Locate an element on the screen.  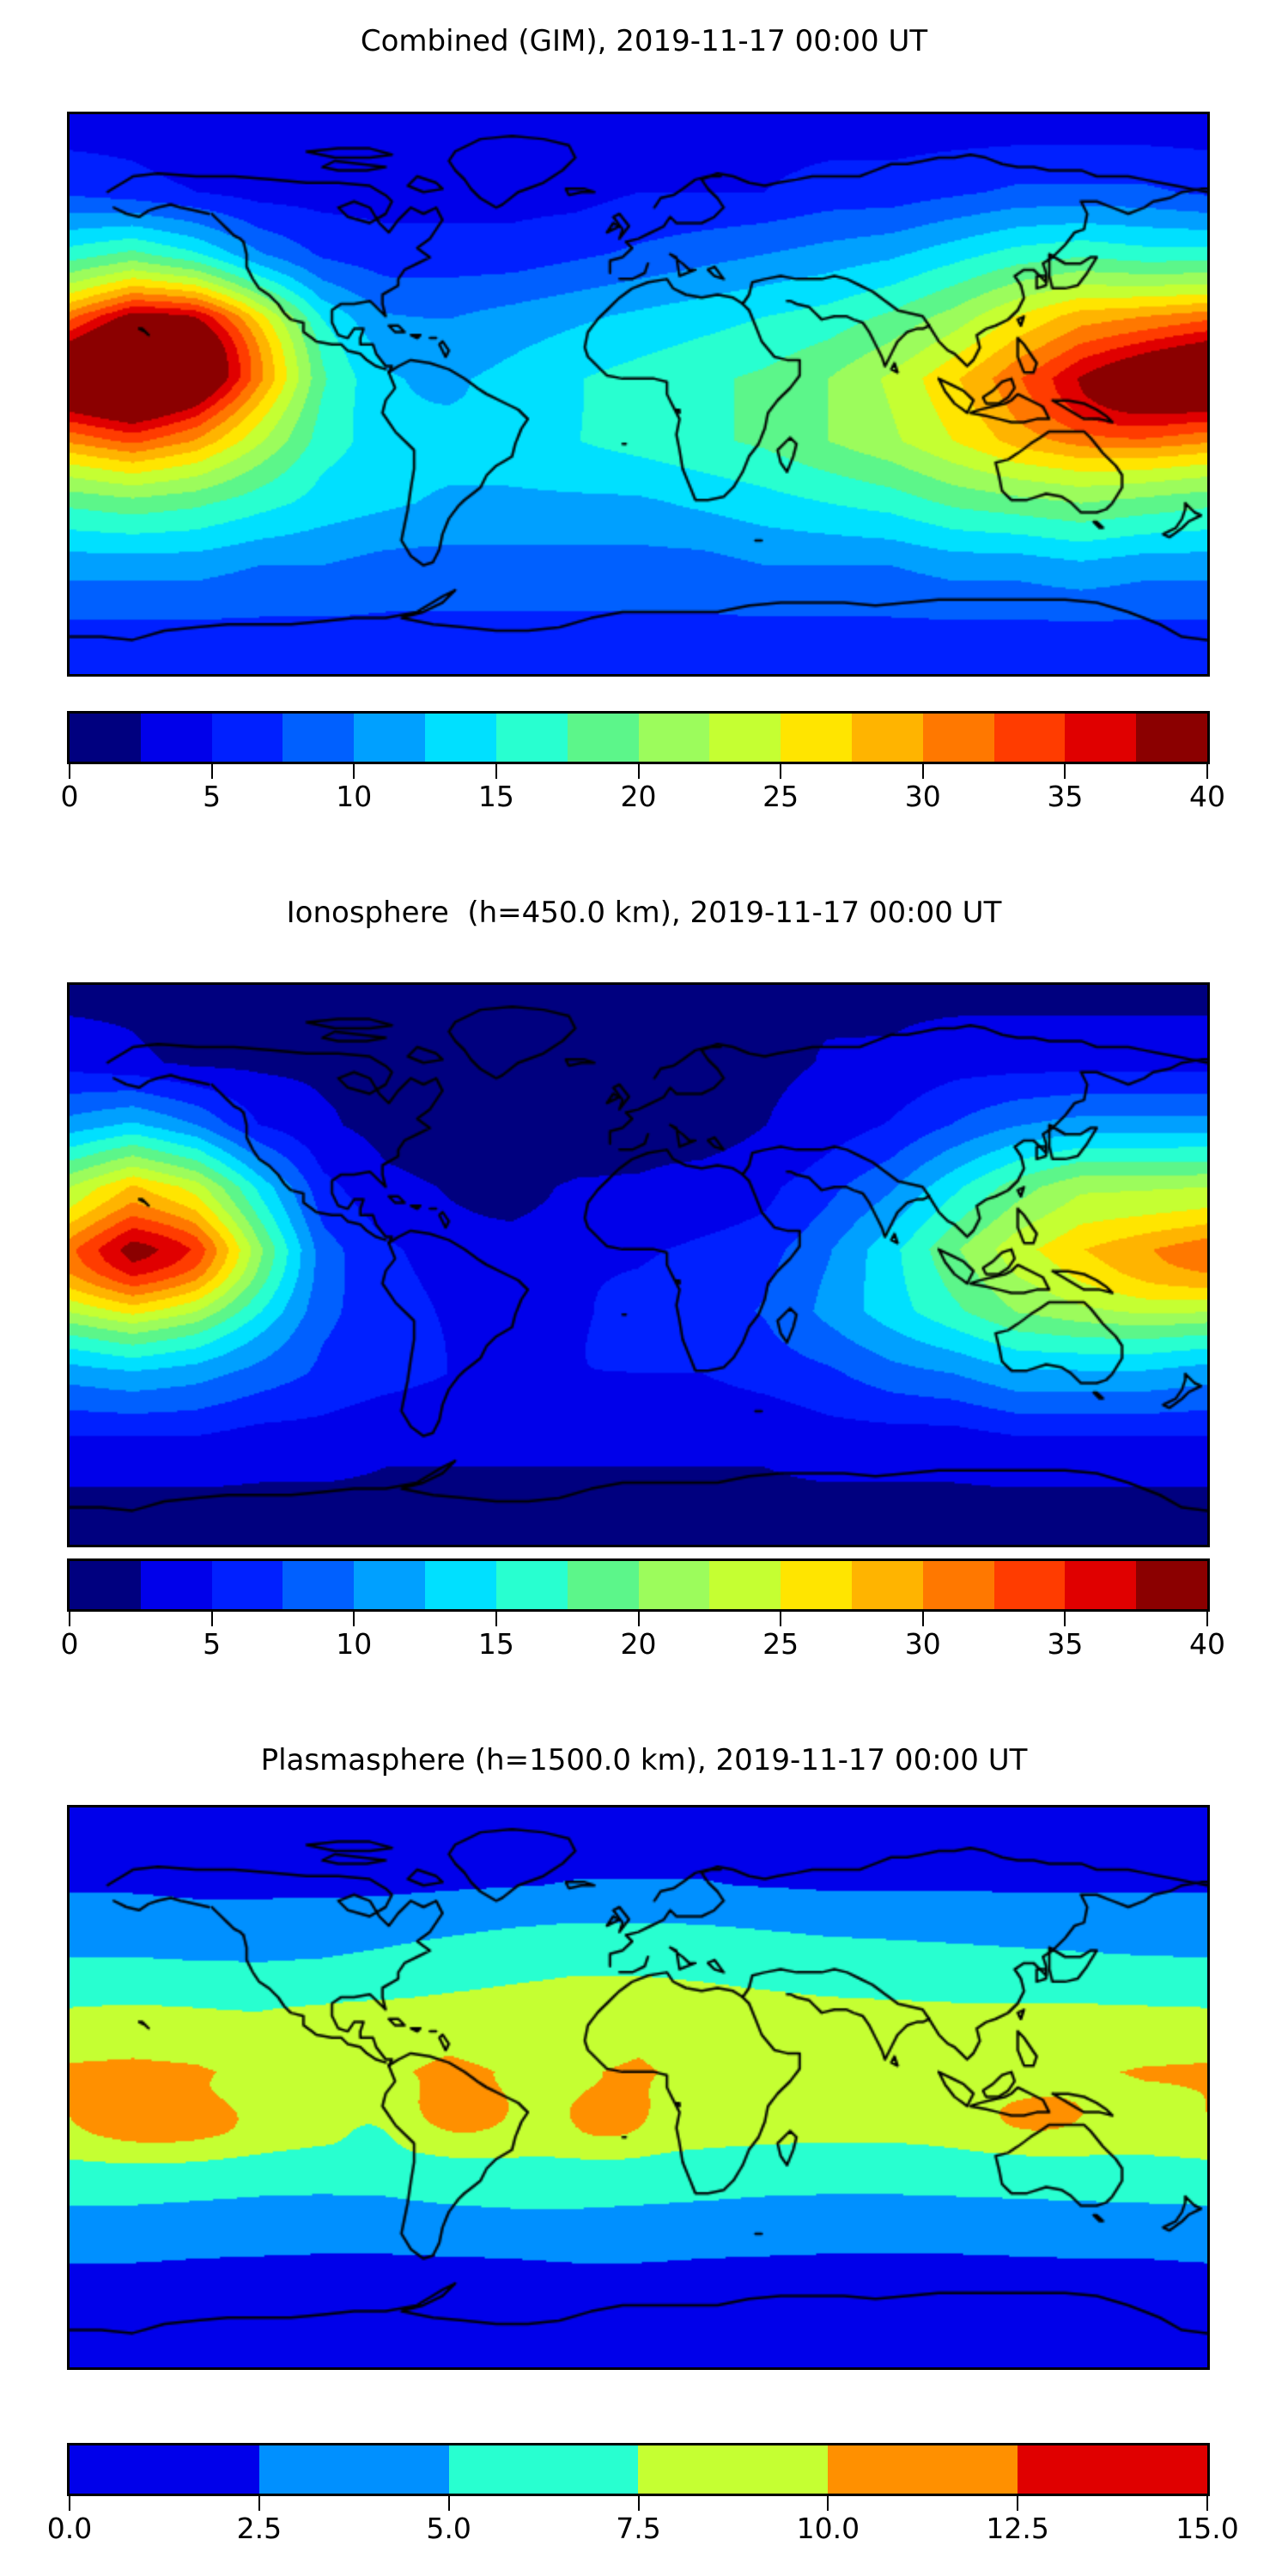
colorbar-tick-label: 7.5 is located at coordinates (638, 2529).